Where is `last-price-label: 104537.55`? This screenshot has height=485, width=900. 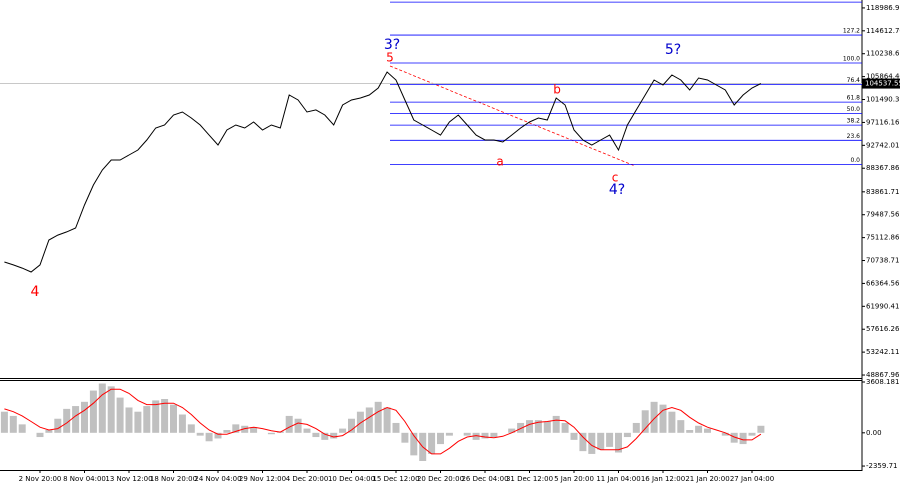 last-price-label: 104537.55 is located at coordinates (882, 84).